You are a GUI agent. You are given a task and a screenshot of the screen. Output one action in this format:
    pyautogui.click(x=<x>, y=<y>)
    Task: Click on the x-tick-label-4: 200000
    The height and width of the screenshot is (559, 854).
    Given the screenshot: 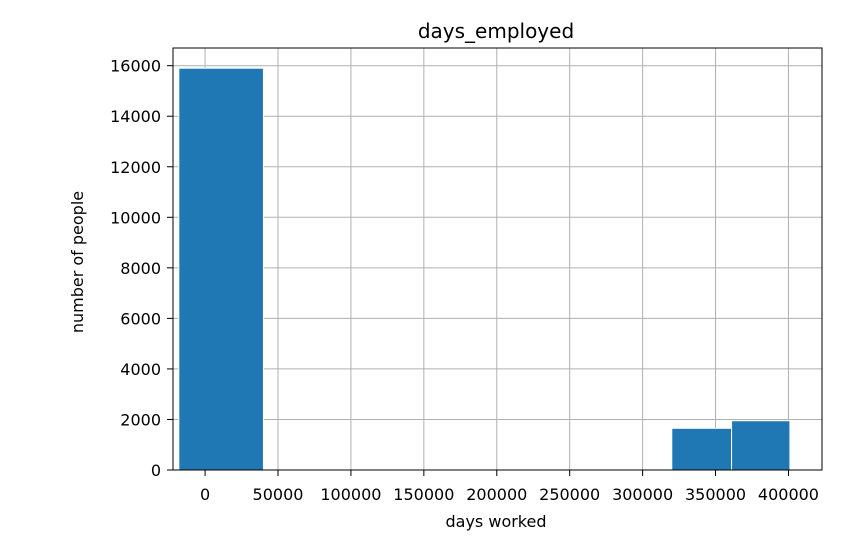 What is the action you would take?
    pyautogui.click(x=496, y=494)
    